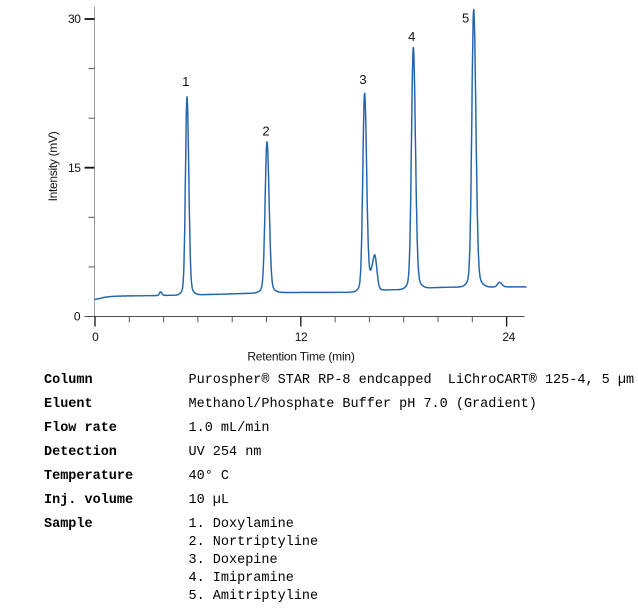  Describe the element at coordinates (74, 19) in the screenshot. I see `svg-text: 30` at that location.